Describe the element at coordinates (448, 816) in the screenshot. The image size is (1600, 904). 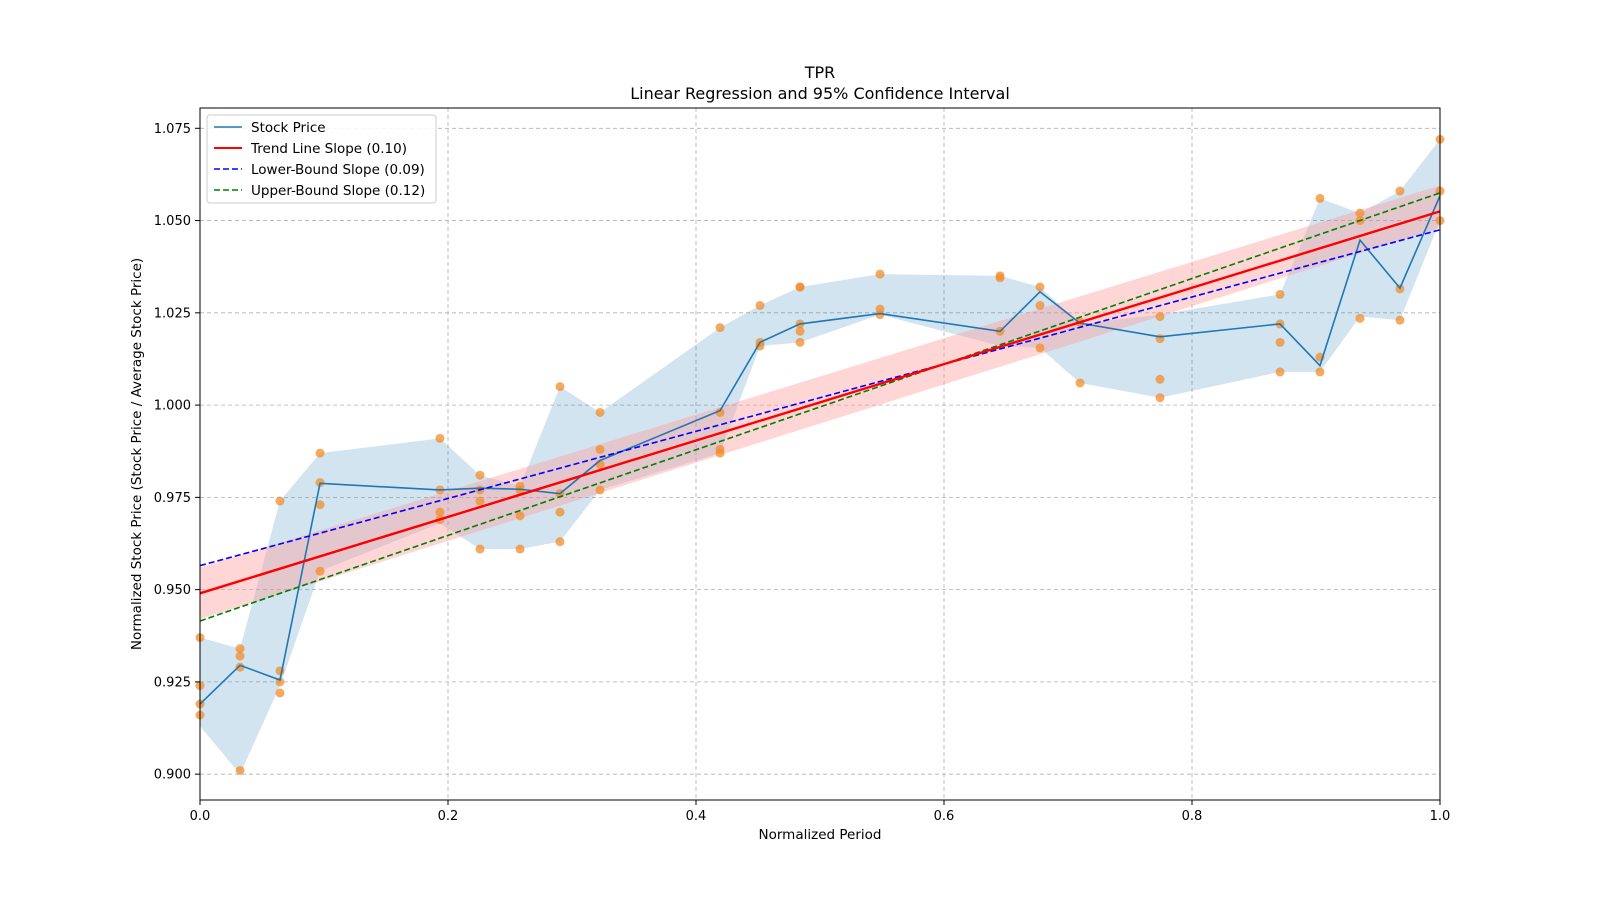
I see `x-tick-label: 0.2` at that location.